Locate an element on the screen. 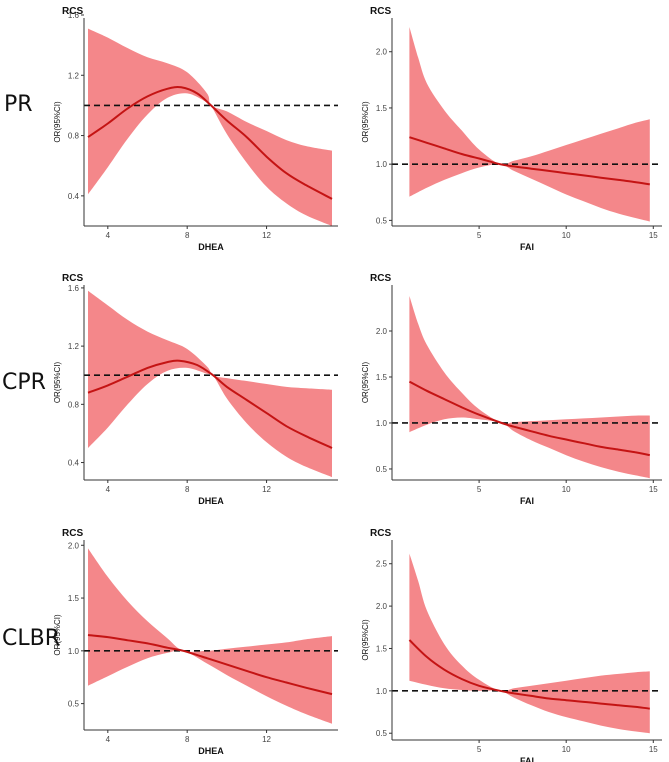 This screenshot has height=762, width=669. row-label-clbr: CLBR is located at coordinates (31, 638).